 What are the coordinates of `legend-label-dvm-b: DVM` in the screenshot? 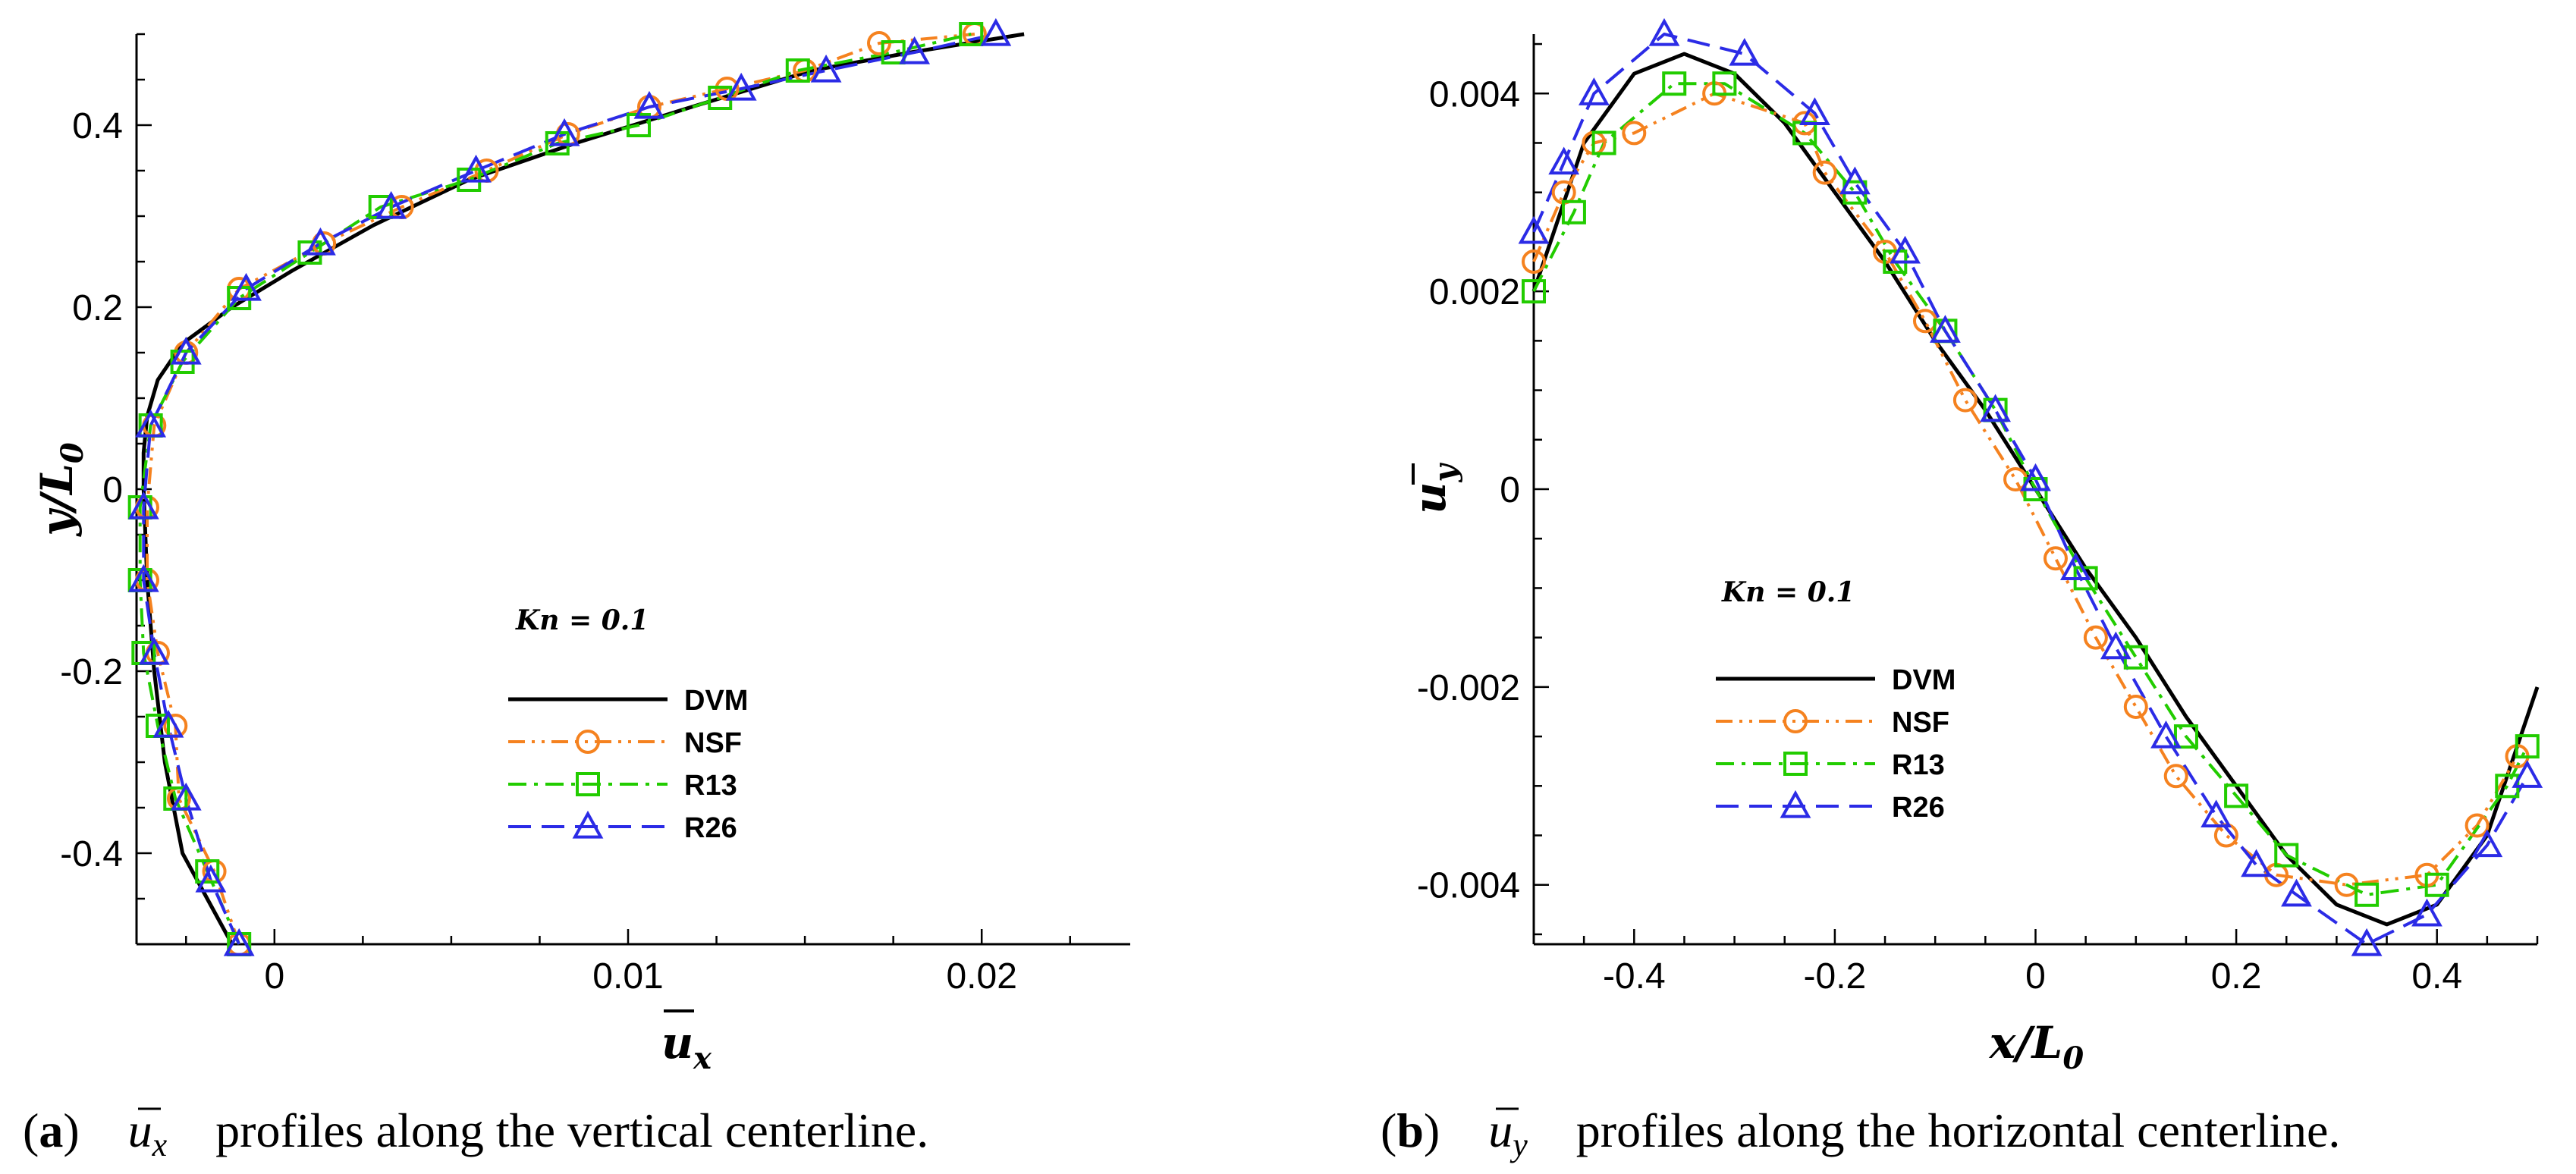 It's located at (1924, 680).